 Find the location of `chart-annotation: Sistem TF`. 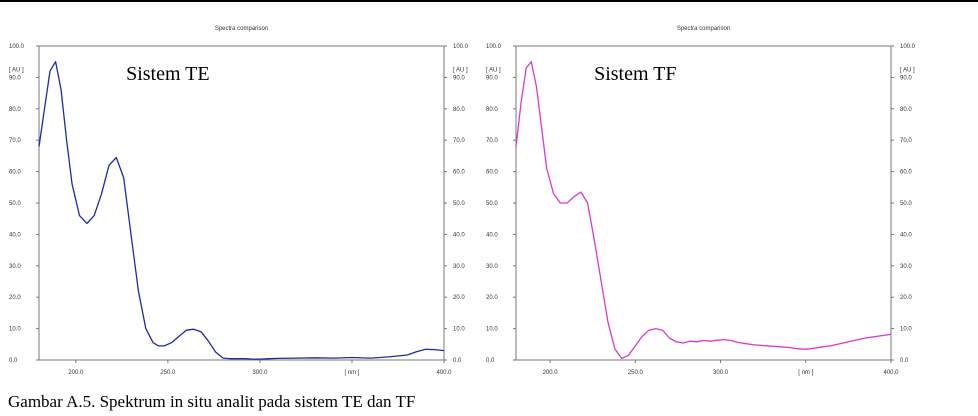

chart-annotation: Sistem TF is located at coordinates (635, 74).